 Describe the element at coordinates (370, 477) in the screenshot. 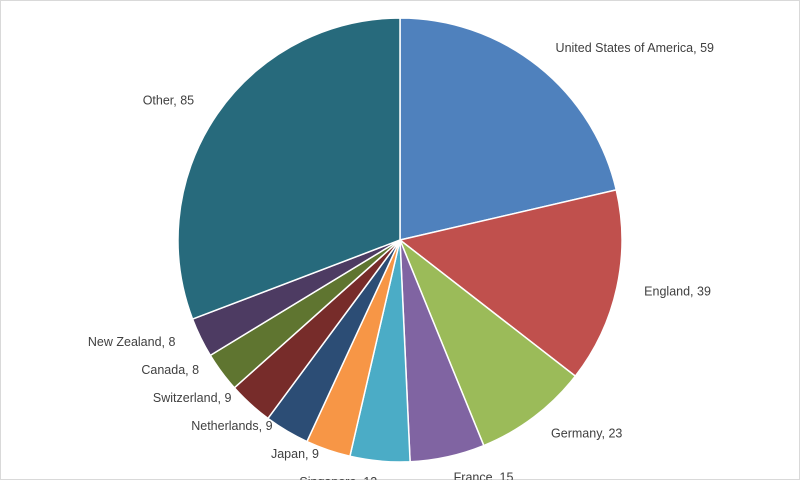

I see `label-value: 12` at that location.